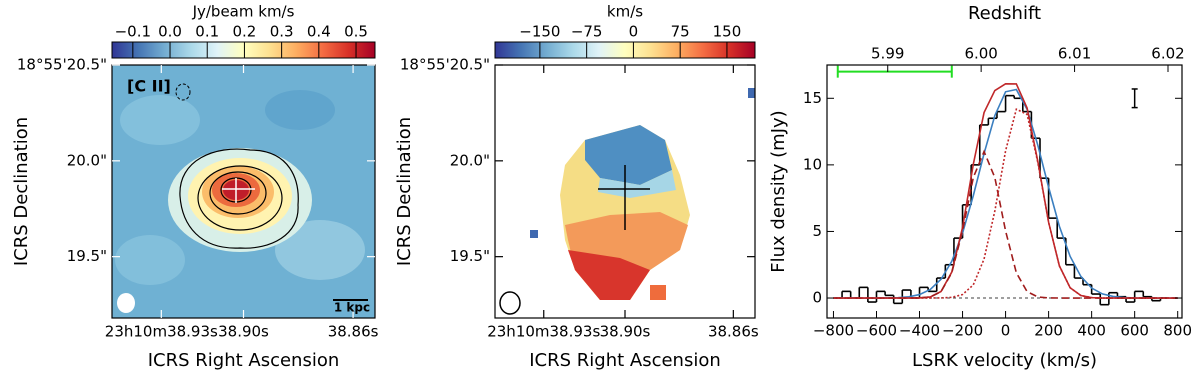 Image resolution: width=1200 pixels, height=382 pixels. I want to click on colorbar-tick-label: 0.4, so click(319, 32).